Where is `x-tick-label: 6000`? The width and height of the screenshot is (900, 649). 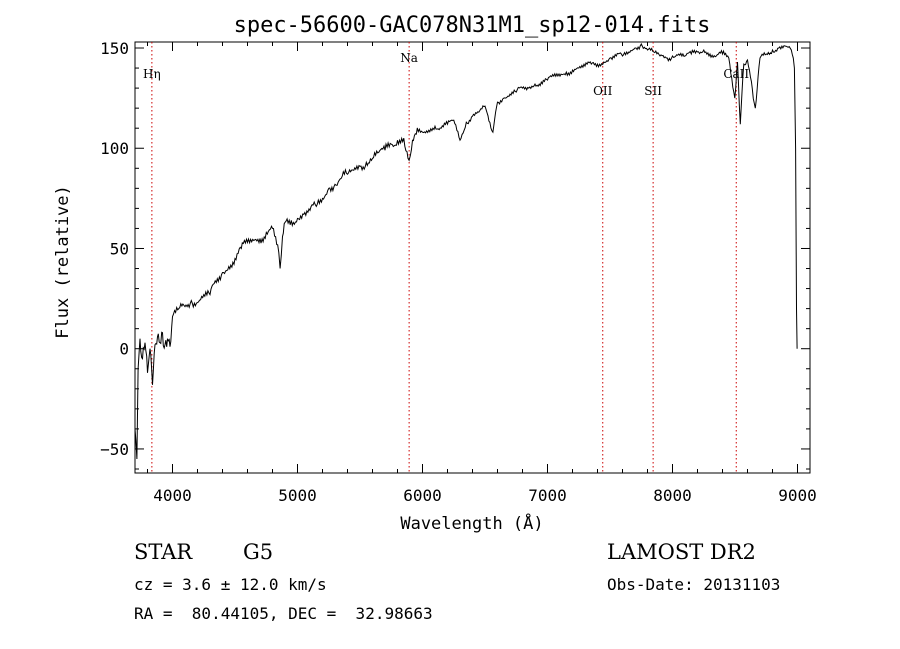
x-tick-label: 6000 is located at coordinates (422, 495).